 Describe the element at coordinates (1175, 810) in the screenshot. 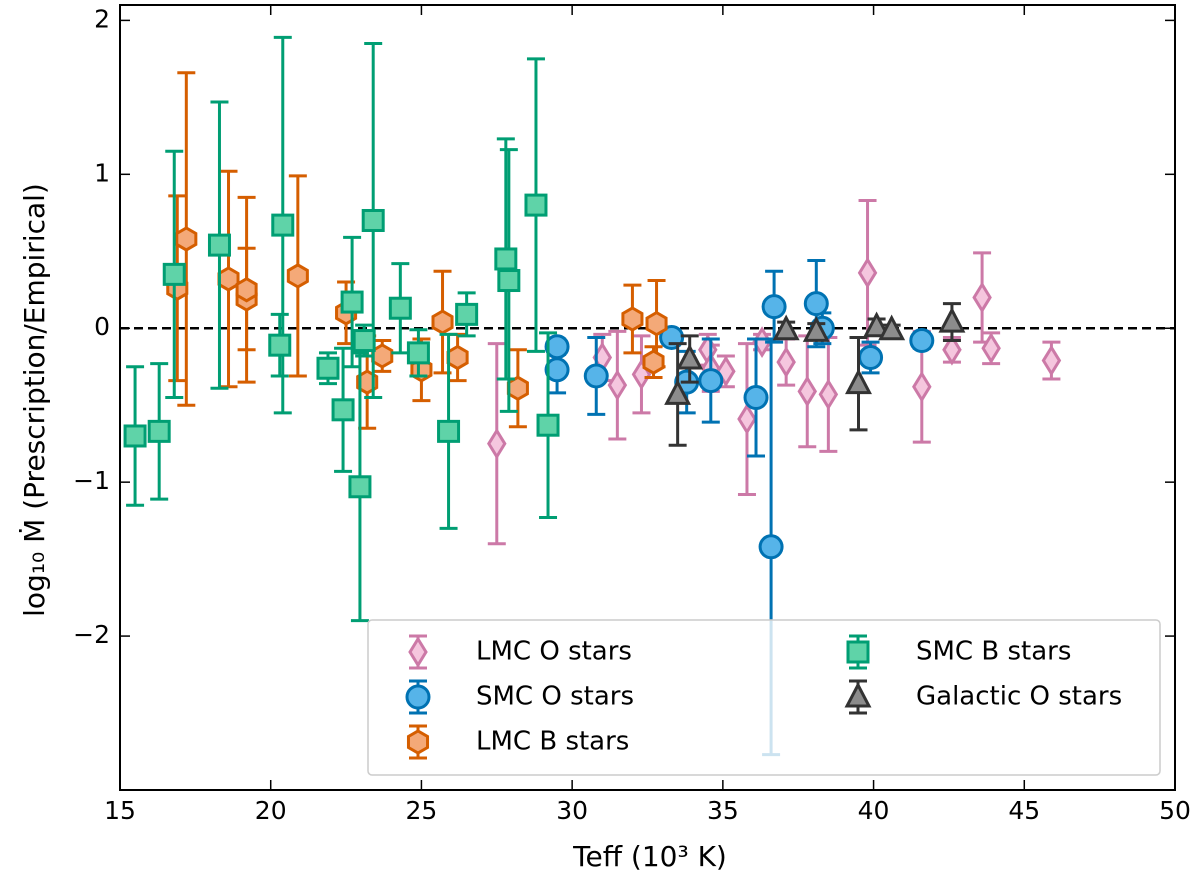

I see `x-tick-label: 50` at that location.